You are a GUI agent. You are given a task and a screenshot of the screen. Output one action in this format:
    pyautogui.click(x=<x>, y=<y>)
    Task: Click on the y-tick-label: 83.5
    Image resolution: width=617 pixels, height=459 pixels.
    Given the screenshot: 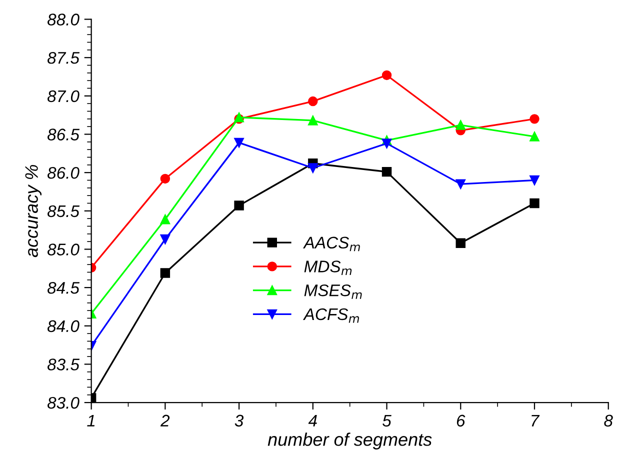 What is the action you would take?
    pyautogui.click(x=64, y=364)
    